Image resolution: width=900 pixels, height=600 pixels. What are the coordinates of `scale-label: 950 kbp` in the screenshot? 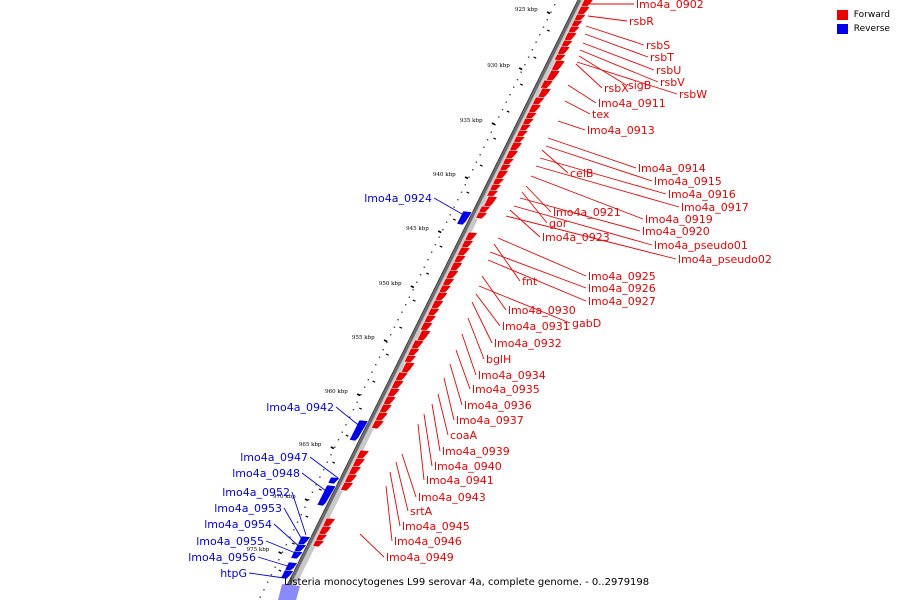 It's located at (390, 284).